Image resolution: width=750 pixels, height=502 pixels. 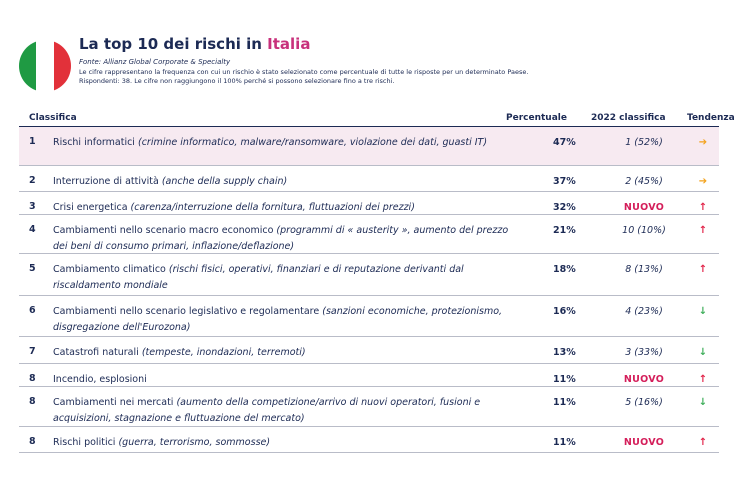 I want to click on row-rank: 1, so click(x=32, y=141).